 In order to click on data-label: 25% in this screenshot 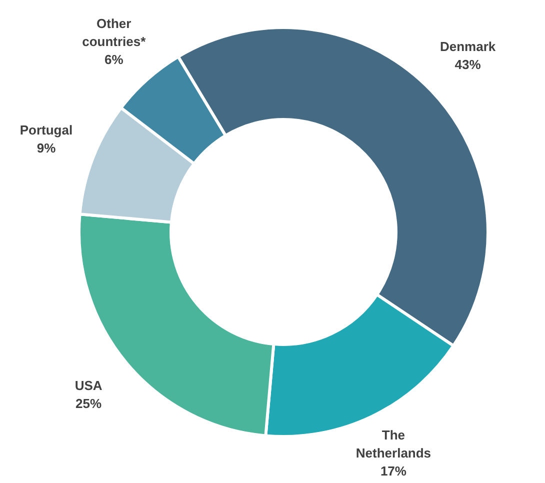, I will do `click(89, 404)`.